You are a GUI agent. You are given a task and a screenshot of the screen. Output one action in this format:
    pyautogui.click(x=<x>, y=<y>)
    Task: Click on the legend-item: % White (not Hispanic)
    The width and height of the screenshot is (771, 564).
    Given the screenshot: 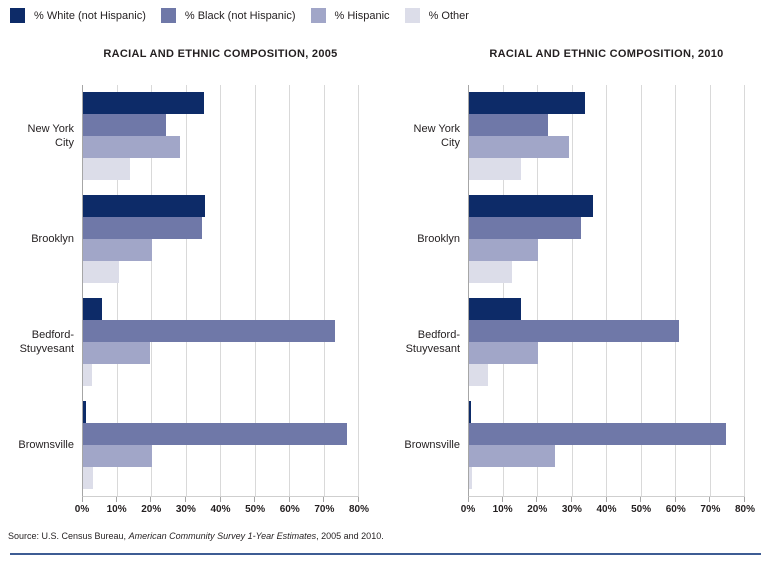 What is the action you would take?
    pyautogui.click(x=78, y=15)
    